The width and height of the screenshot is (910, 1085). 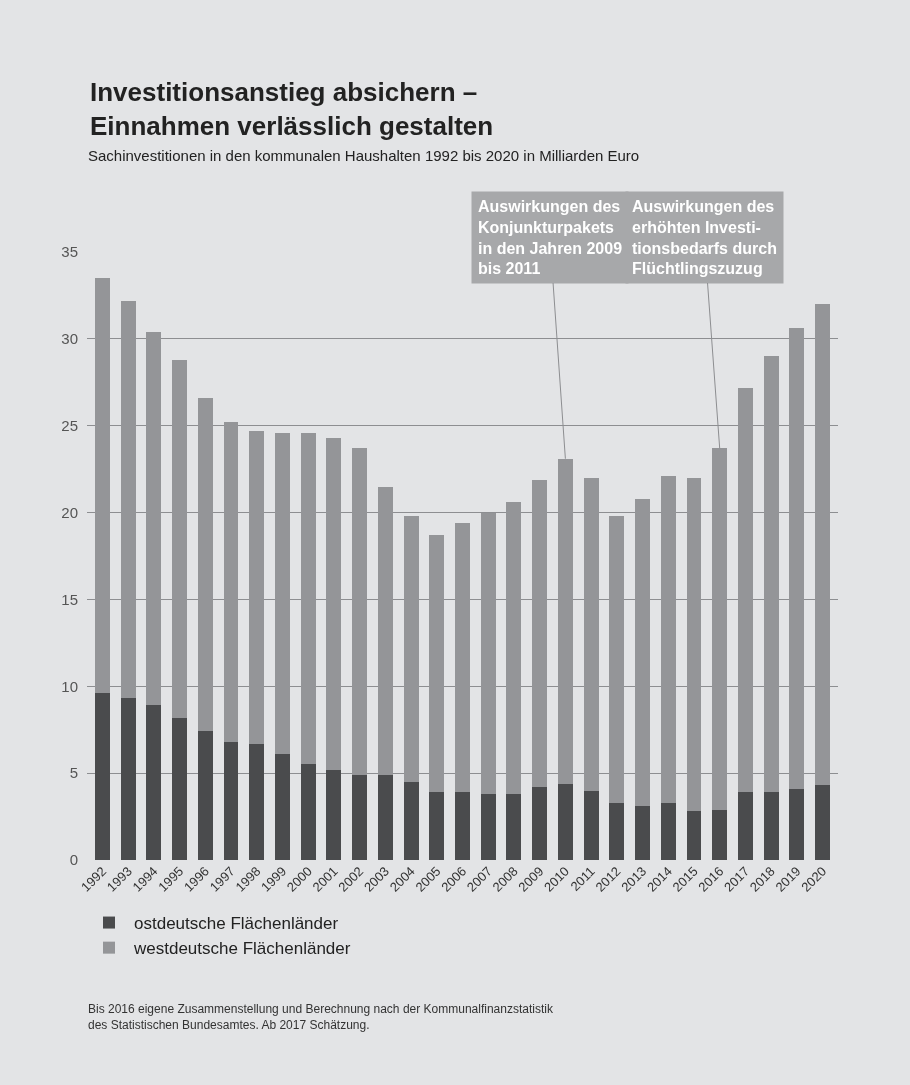 What do you see at coordinates (69, 686) in the screenshot?
I see `y-tick-label: 10` at bounding box center [69, 686].